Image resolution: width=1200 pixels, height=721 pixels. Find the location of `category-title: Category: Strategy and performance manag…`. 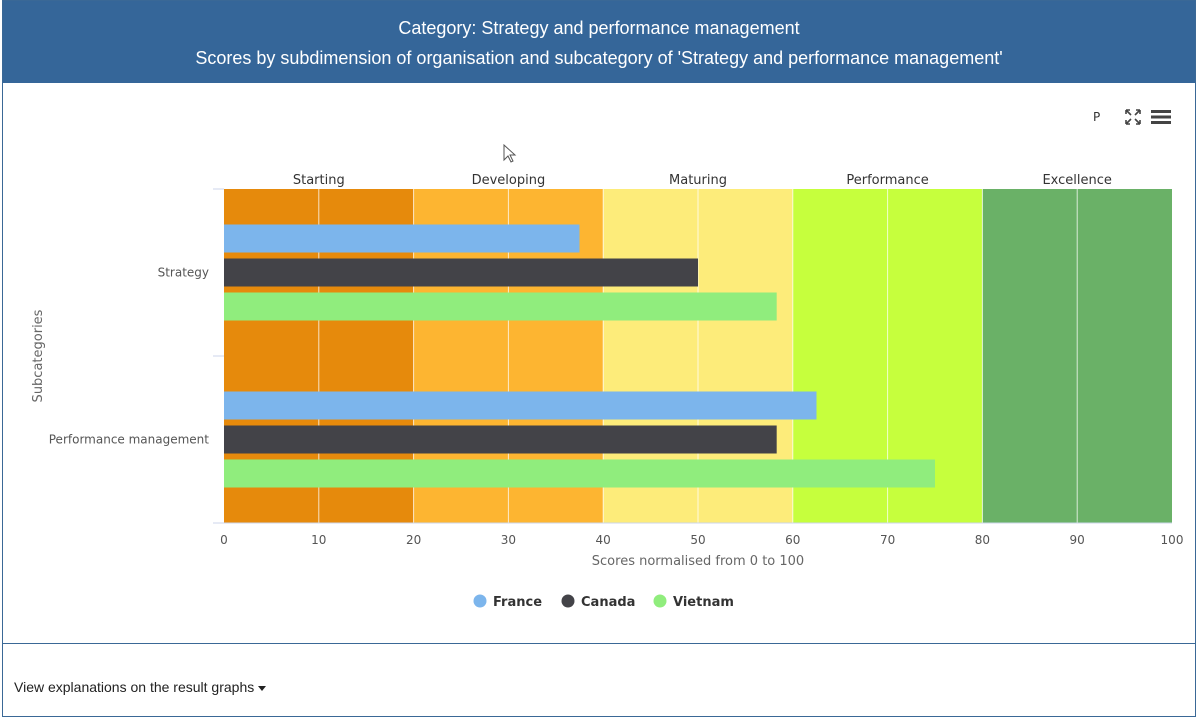

category-title: Category: Strategy and performance manag… is located at coordinates (599, 28).